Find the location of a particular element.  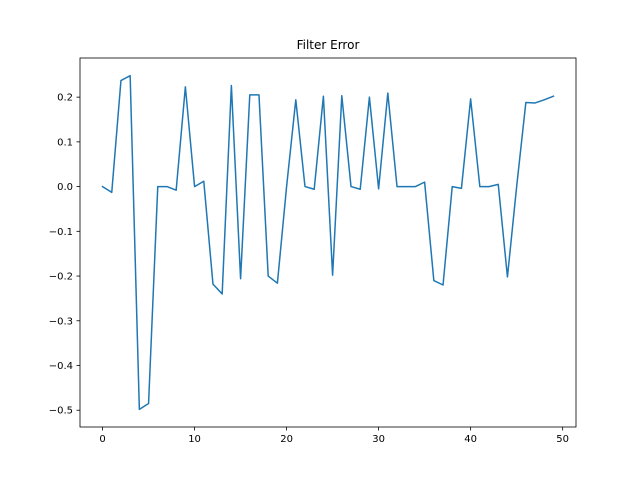

x-tick-label: 50 is located at coordinates (562, 439).